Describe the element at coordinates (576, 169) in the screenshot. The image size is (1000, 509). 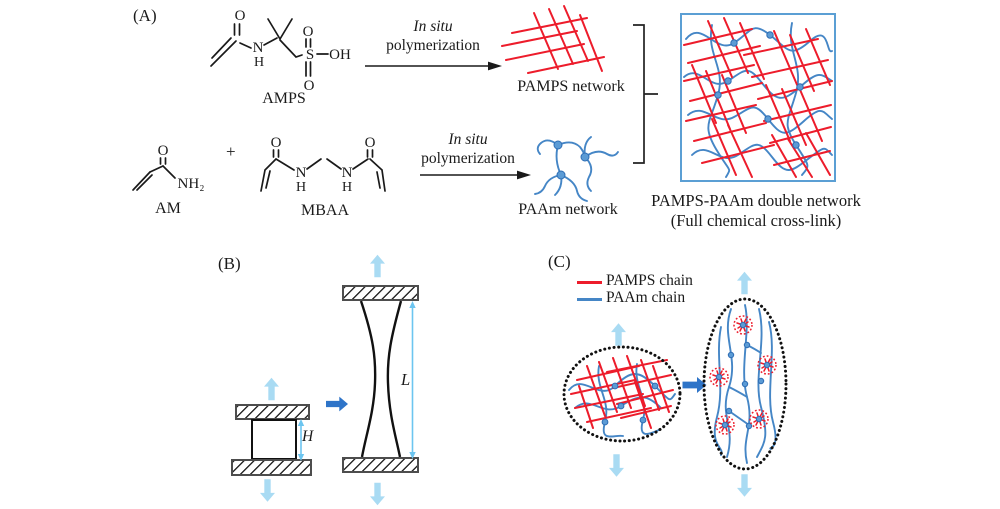
I see `paam-network-icon` at that location.